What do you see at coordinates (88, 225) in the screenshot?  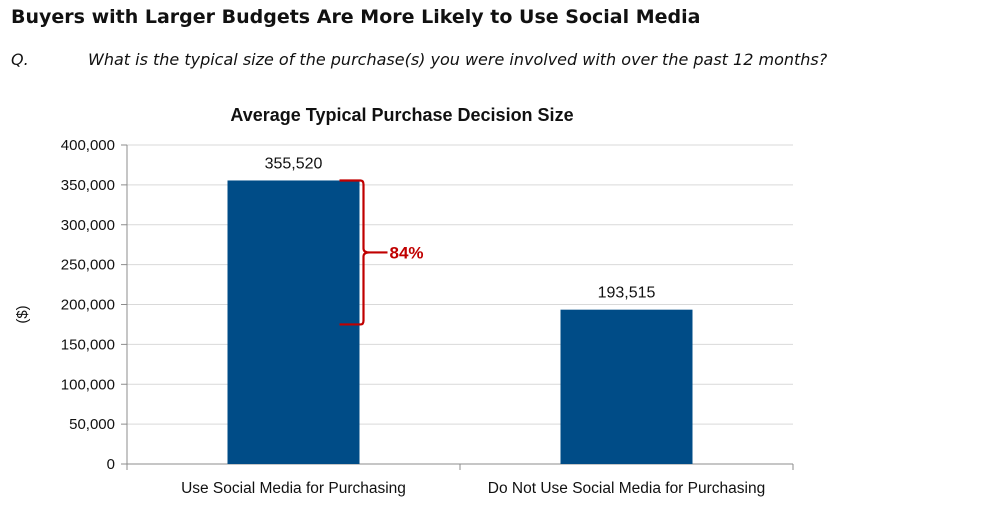 I see `y-tick-label: 300,000` at bounding box center [88, 225].